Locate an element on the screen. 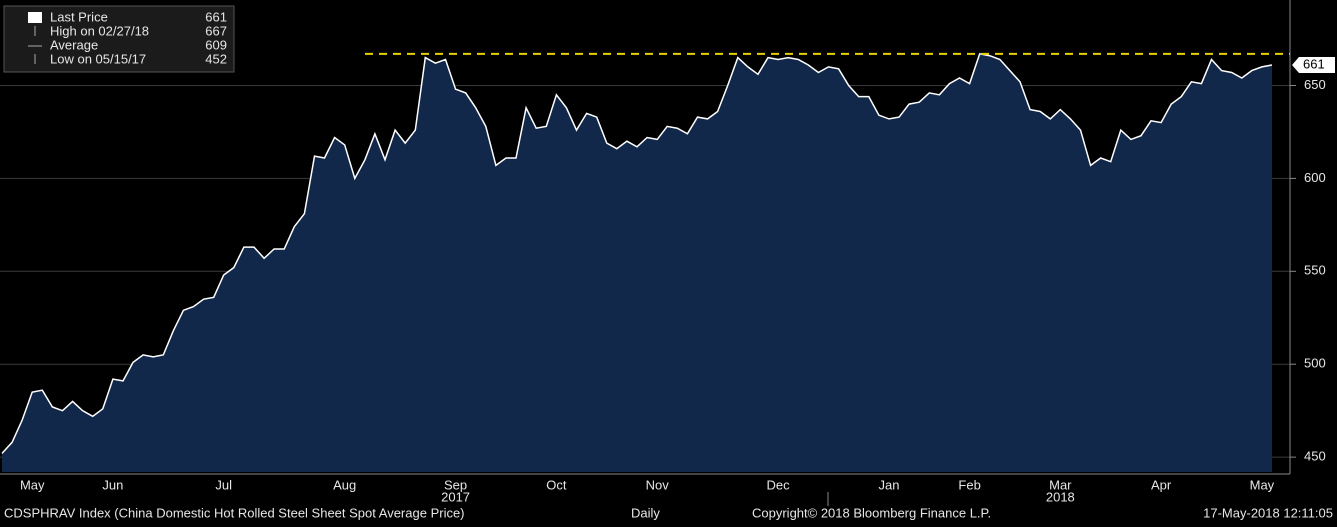  footer-timestamp: 17-May-2018 12:11:05 is located at coordinates (1268, 512).